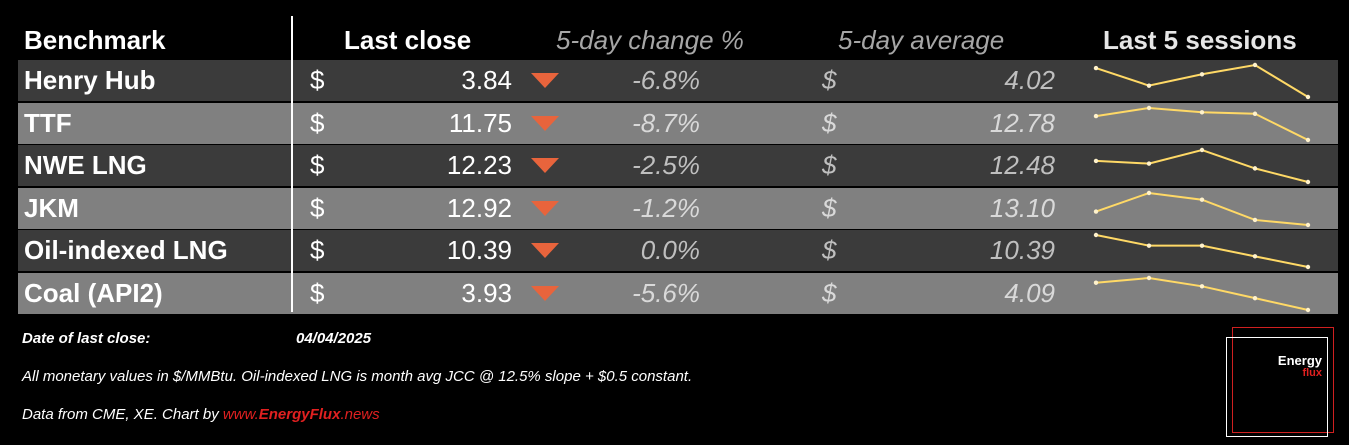 This screenshot has width=1349, height=445. I want to click on average: 4.09, so click(1029, 292).